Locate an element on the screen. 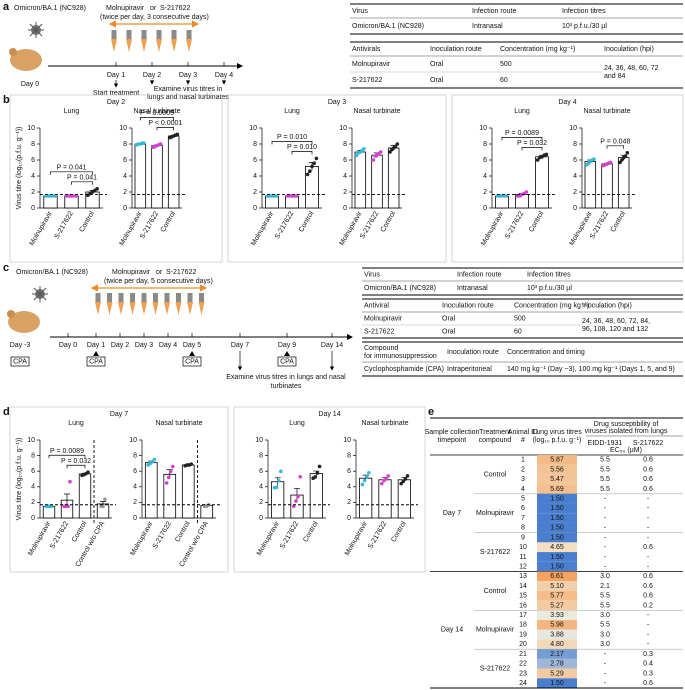 The image size is (685, 690). p-value: P = 0.032 is located at coordinates (76, 461).